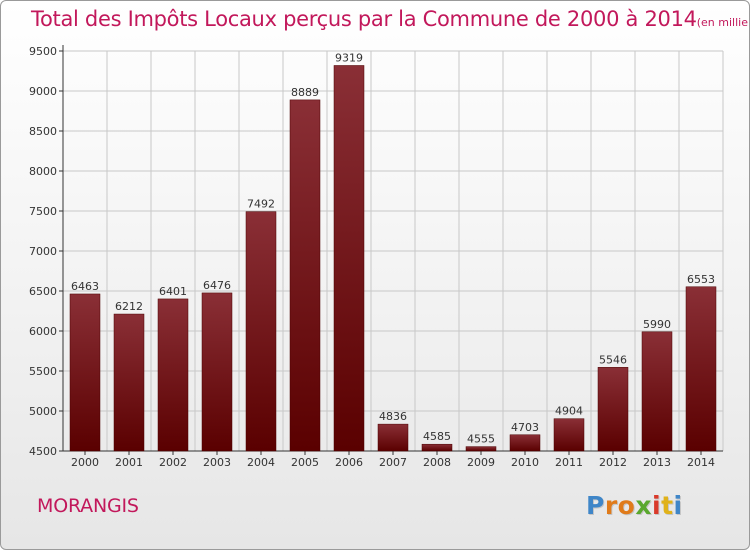  What do you see at coordinates (525, 443) in the screenshot?
I see `bar-2010` at bounding box center [525, 443].